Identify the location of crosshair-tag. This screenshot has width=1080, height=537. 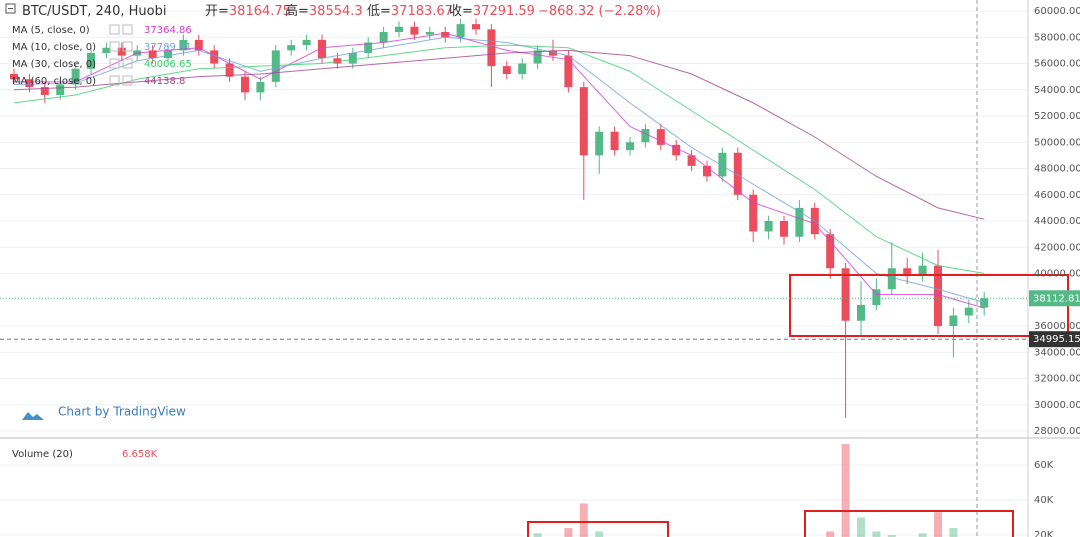
(1054, 339).